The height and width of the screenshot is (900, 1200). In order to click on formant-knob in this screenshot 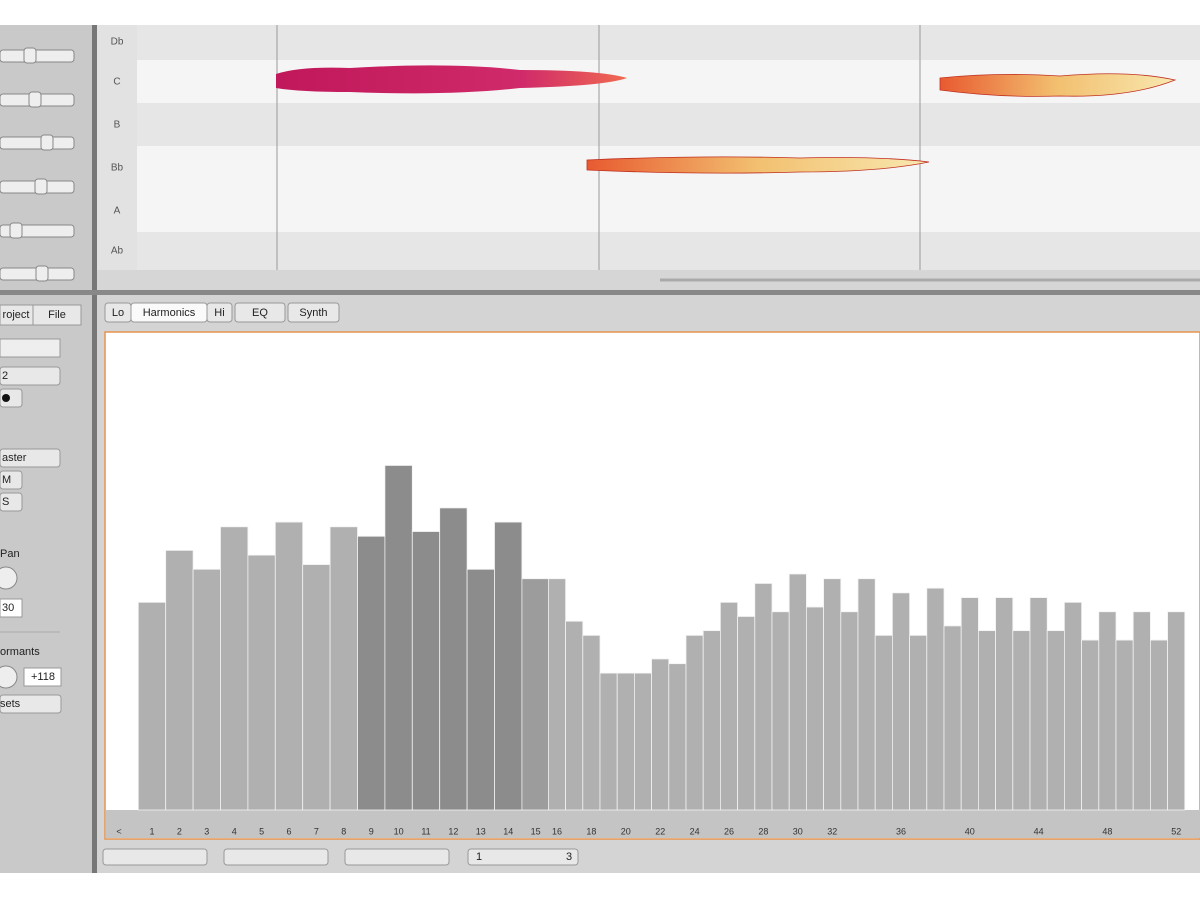, I will do `click(9, 677)`.